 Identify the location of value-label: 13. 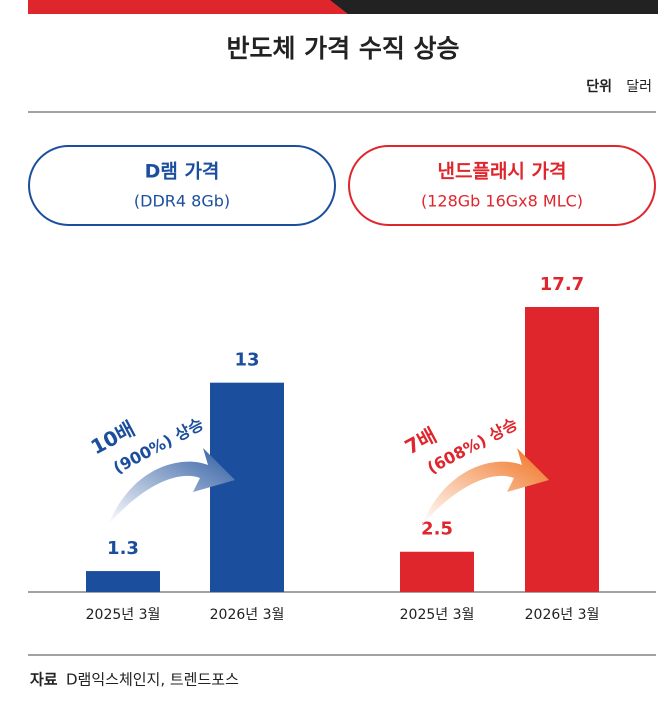
(246, 360).